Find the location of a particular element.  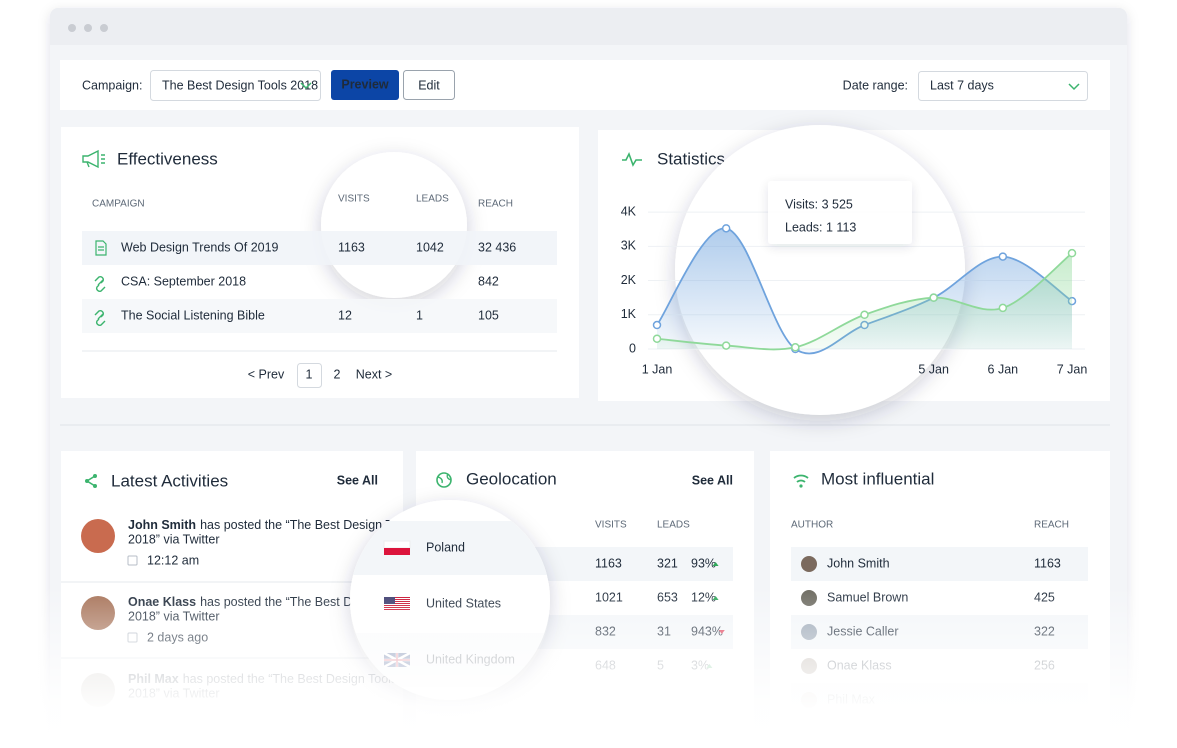

y-tick-label: 1K is located at coordinates (629, 314).